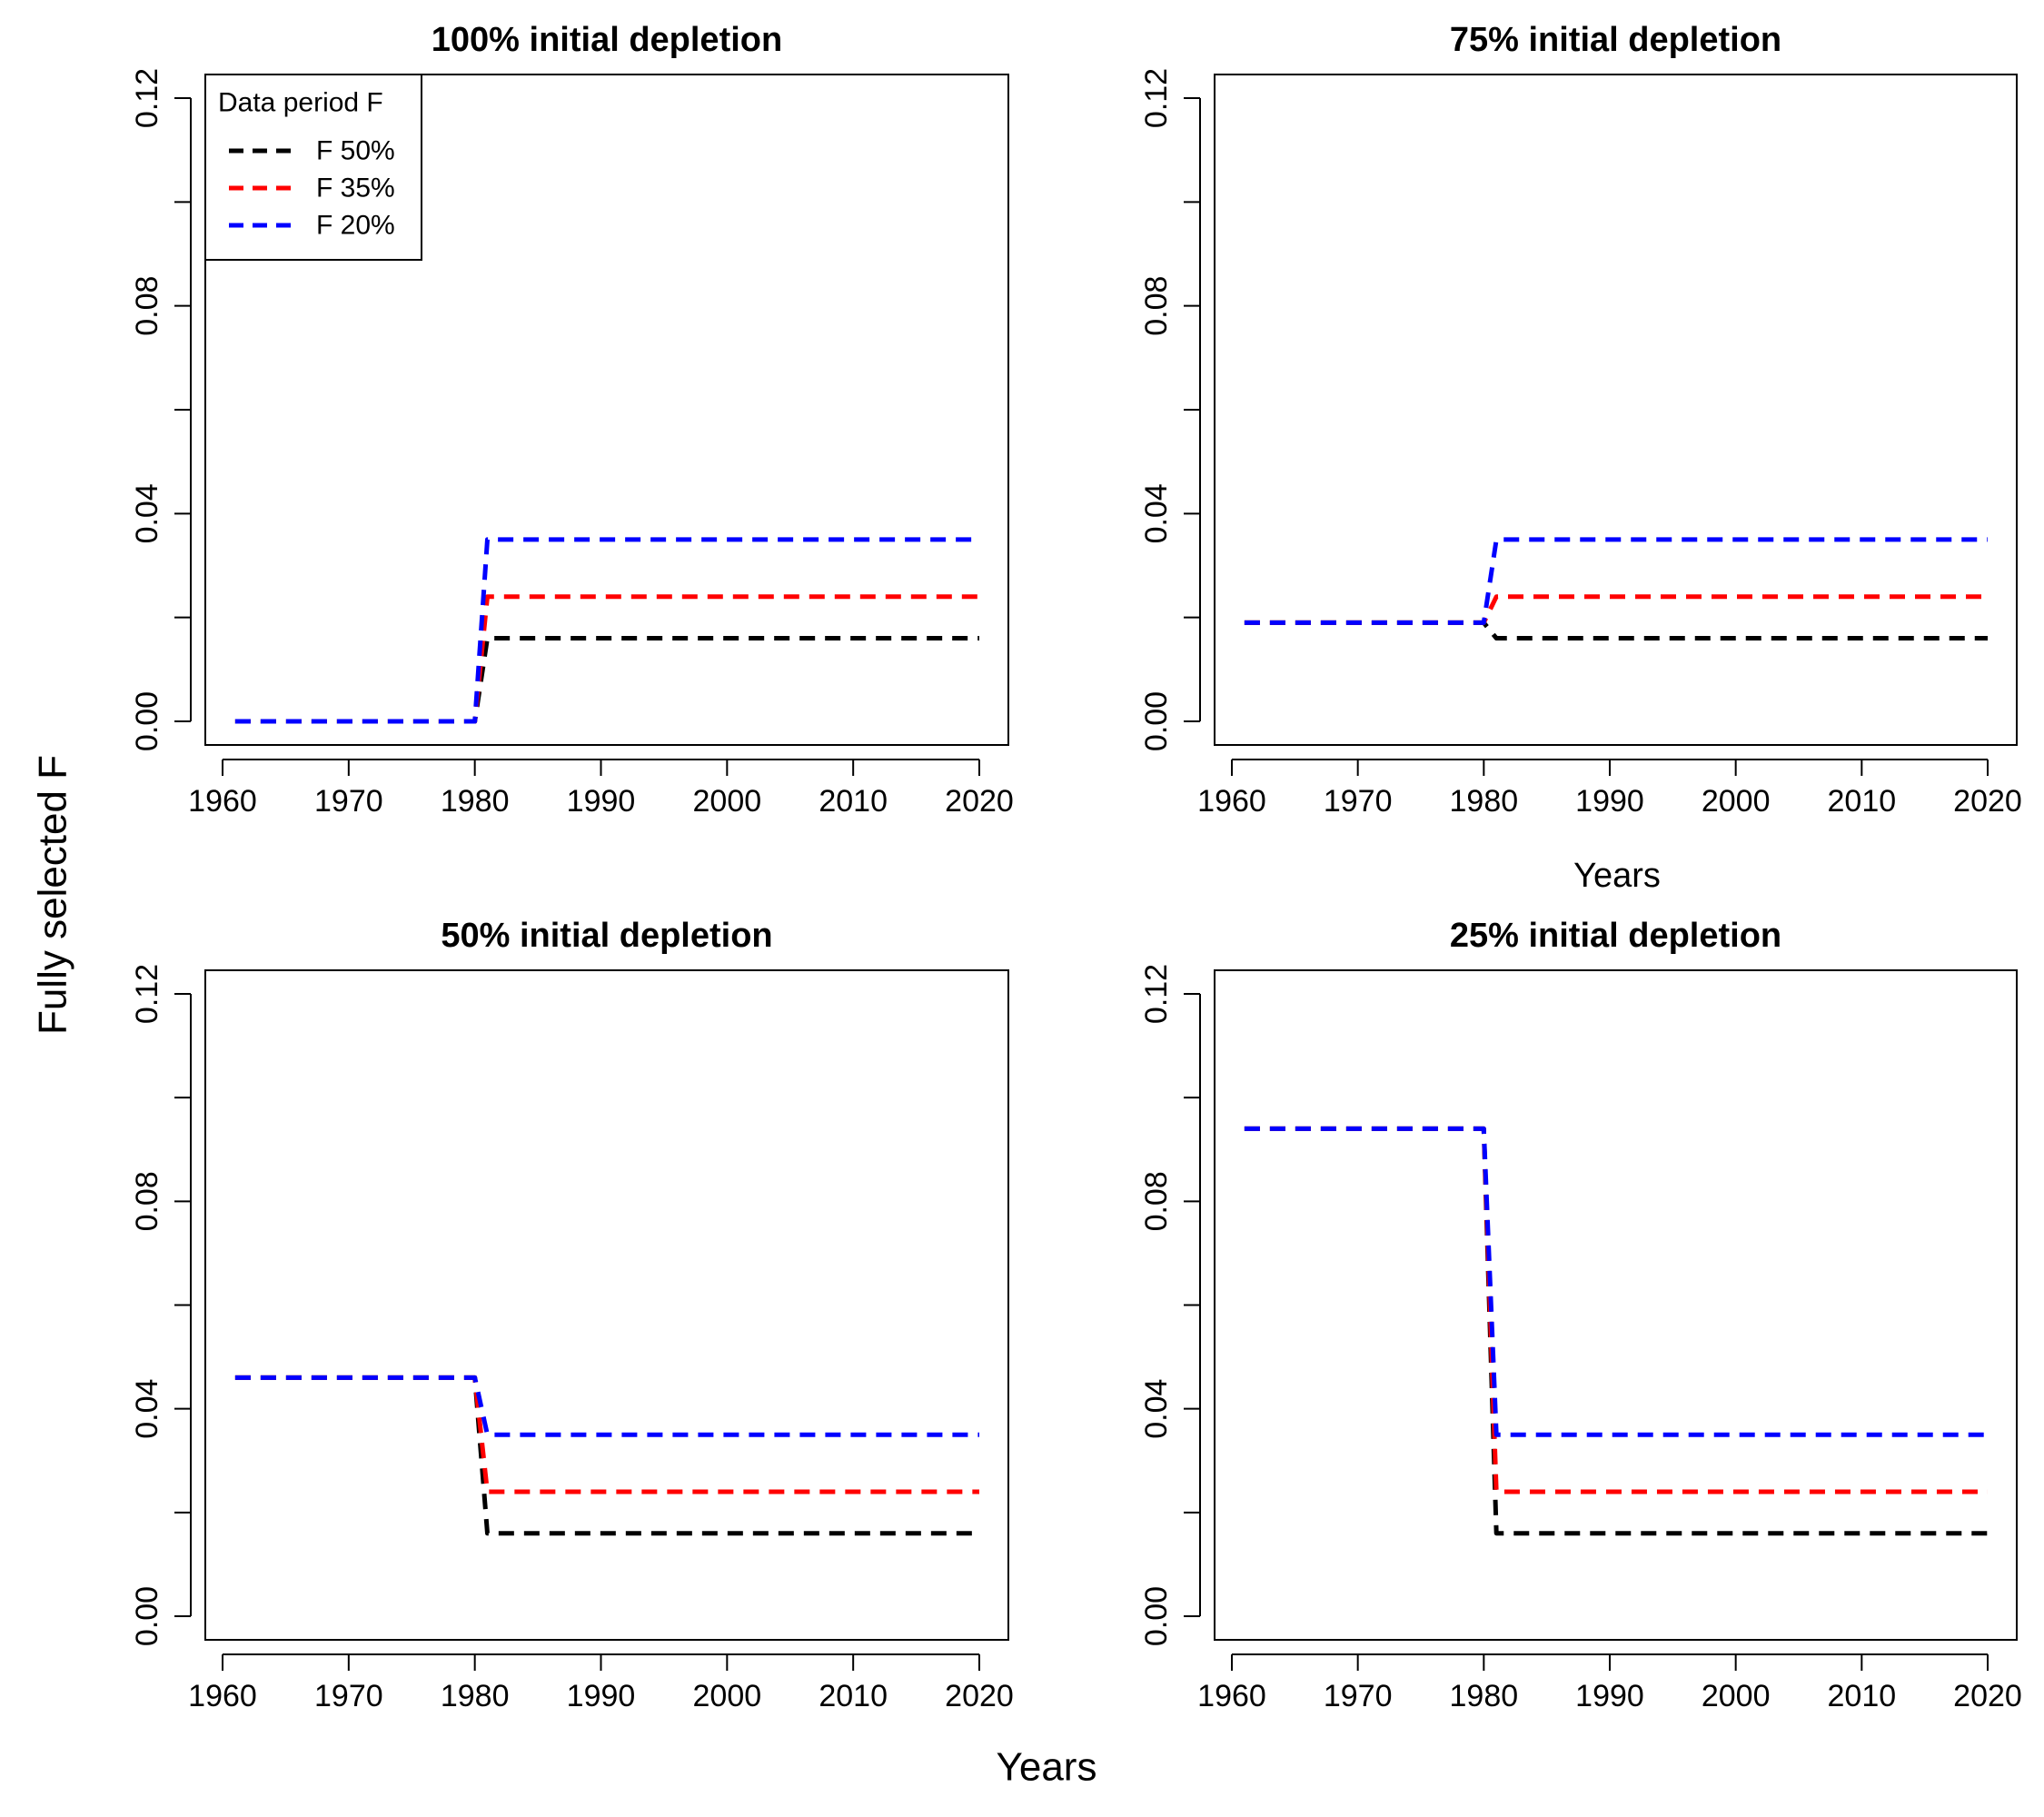 The image size is (2044, 1817). Describe the element at coordinates (606, 936) in the screenshot. I see `panel-title: 50% initial depletion` at that location.